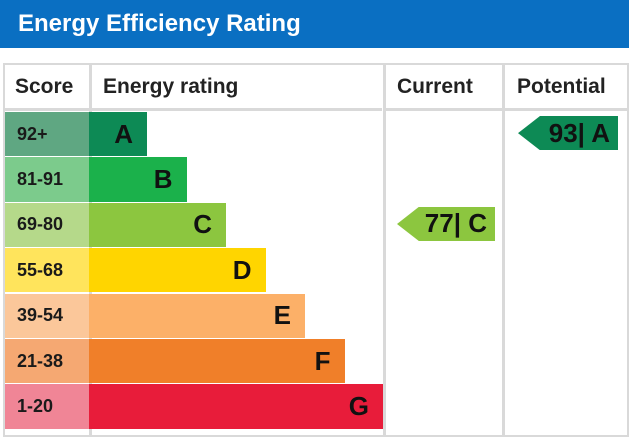 The image size is (629, 437). Describe the element at coordinates (171, 86) in the screenshot. I see `header-energy-rating: Energy rating` at that location.